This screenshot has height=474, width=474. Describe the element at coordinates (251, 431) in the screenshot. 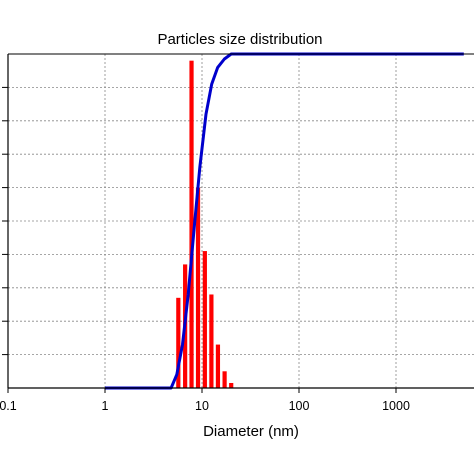

I see `x-axis-label: Diameter (nm)` at that location.